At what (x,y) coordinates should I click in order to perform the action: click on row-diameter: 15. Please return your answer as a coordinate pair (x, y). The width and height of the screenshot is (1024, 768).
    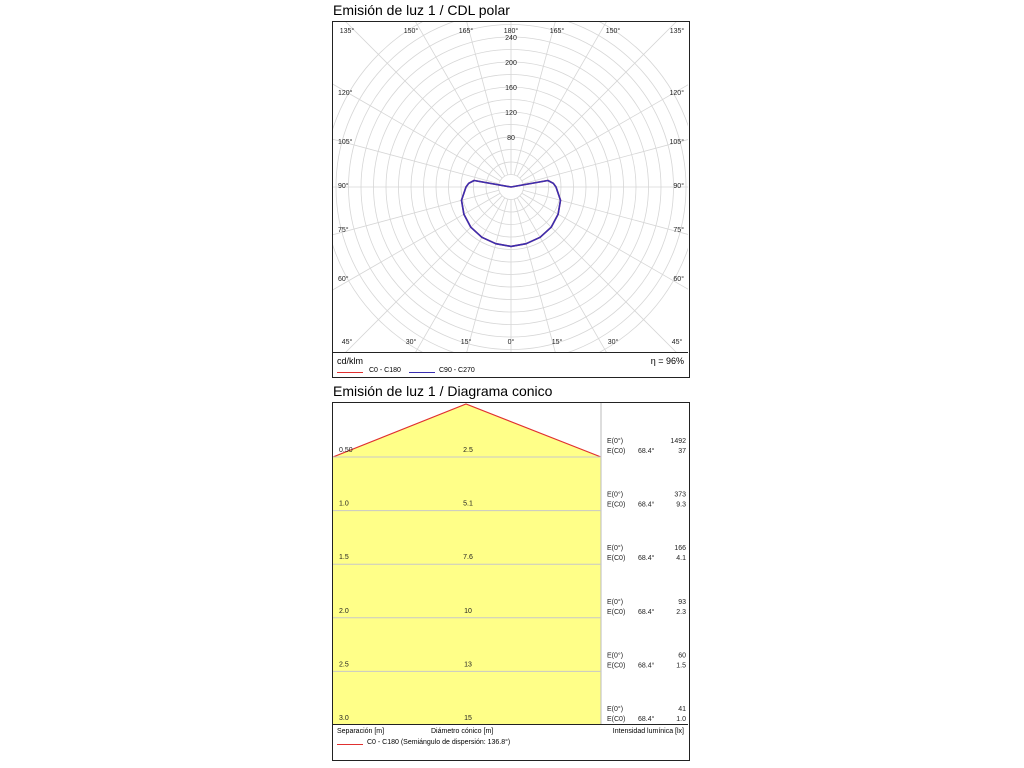
    Looking at the image, I should click on (468, 718).